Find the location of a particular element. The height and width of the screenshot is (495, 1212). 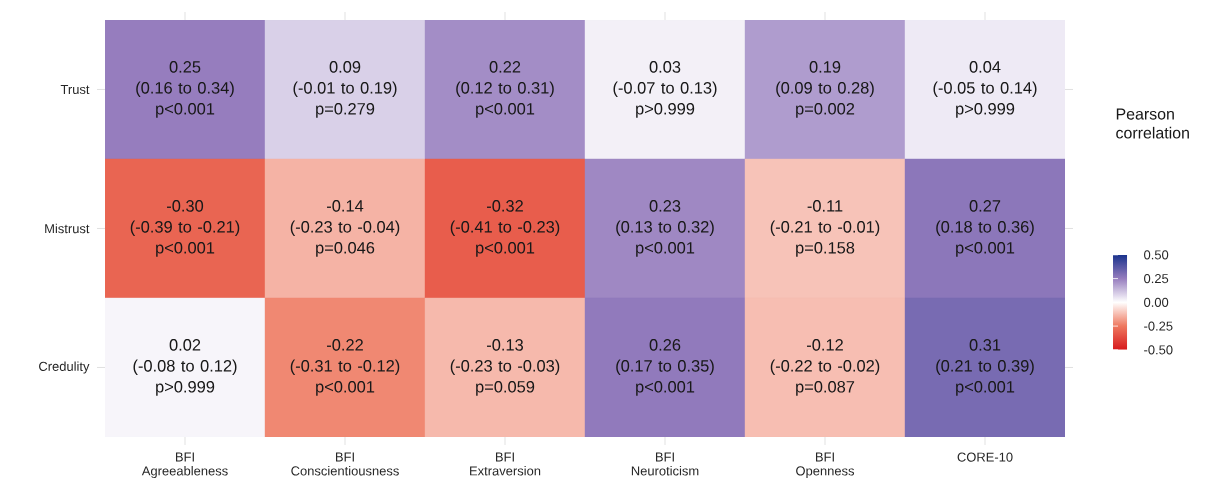

data-label: 0.31 (0.21 to 0.39) p<0.001 is located at coordinates (985, 367).